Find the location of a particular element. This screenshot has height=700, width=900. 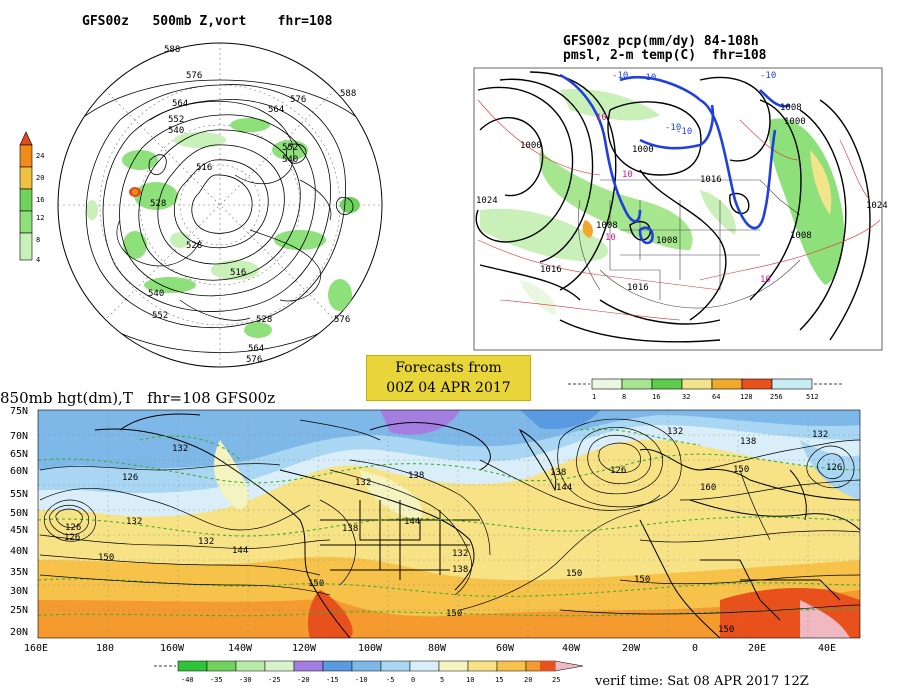

lat-label: 25N is located at coordinates (19, 610).